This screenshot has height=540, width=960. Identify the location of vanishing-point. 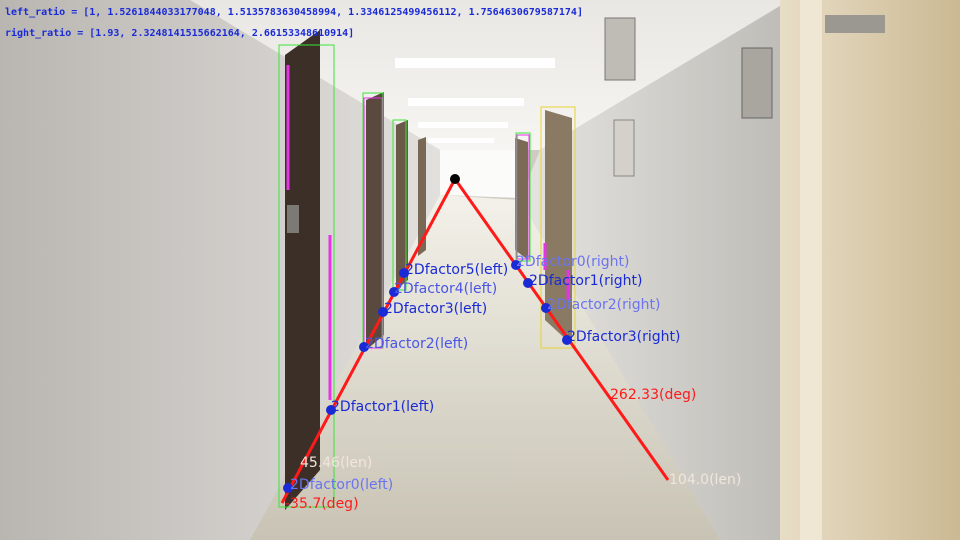
(455, 179).